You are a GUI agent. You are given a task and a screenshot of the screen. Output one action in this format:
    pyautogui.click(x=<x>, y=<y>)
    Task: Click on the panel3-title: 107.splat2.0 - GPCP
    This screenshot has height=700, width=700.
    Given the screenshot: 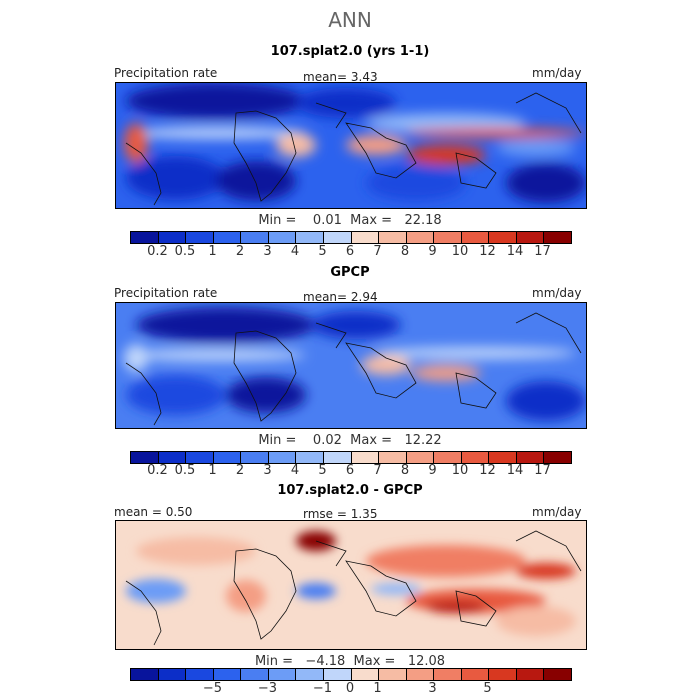 What is the action you would take?
    pyautogui.click(x=350, y=490)
    